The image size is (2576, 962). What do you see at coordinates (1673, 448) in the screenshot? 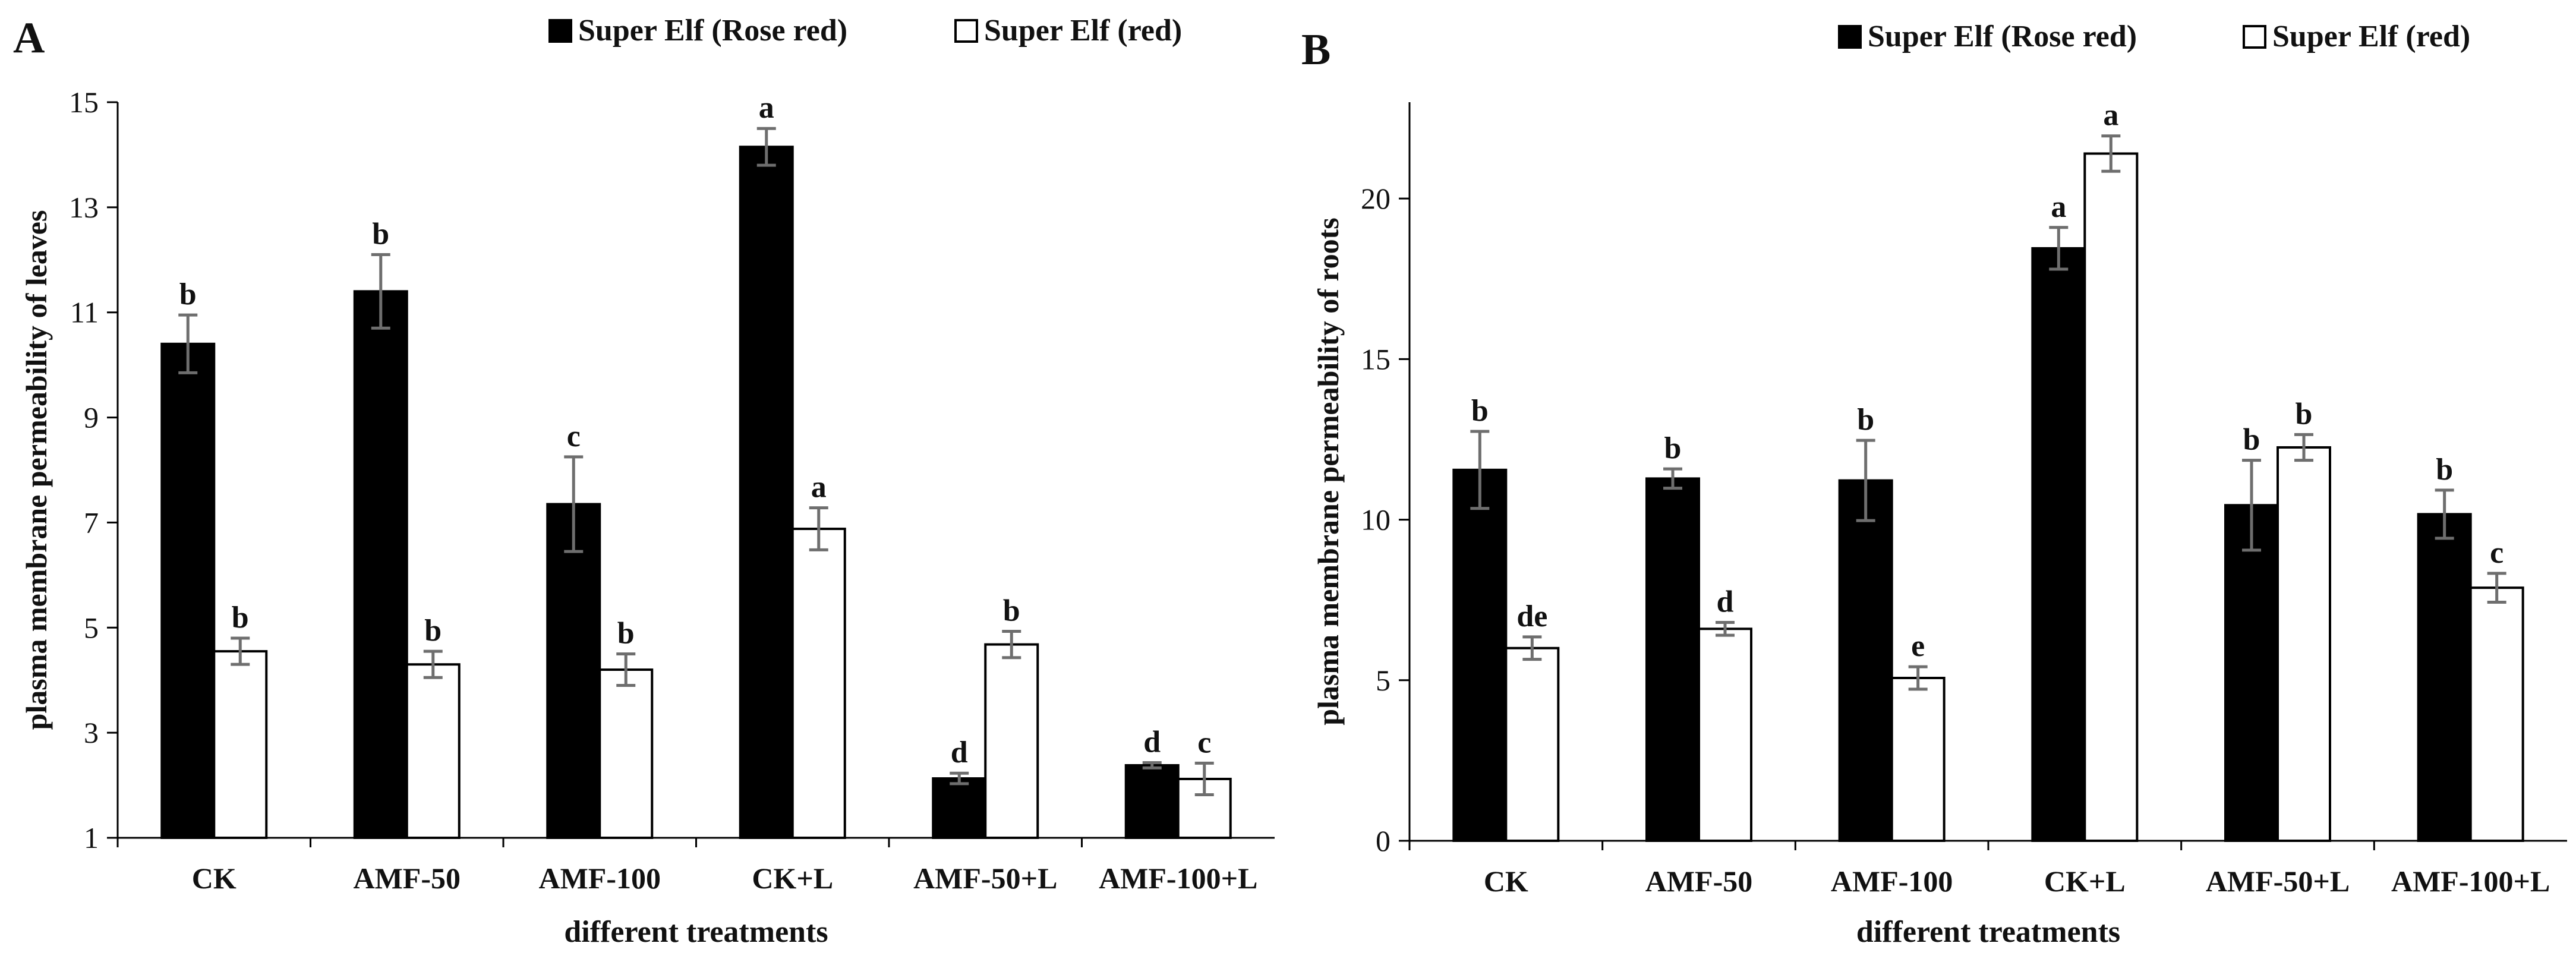
I see `panel-b-sig-label-rose-red-1: b` at bounding box center [1673, 448].